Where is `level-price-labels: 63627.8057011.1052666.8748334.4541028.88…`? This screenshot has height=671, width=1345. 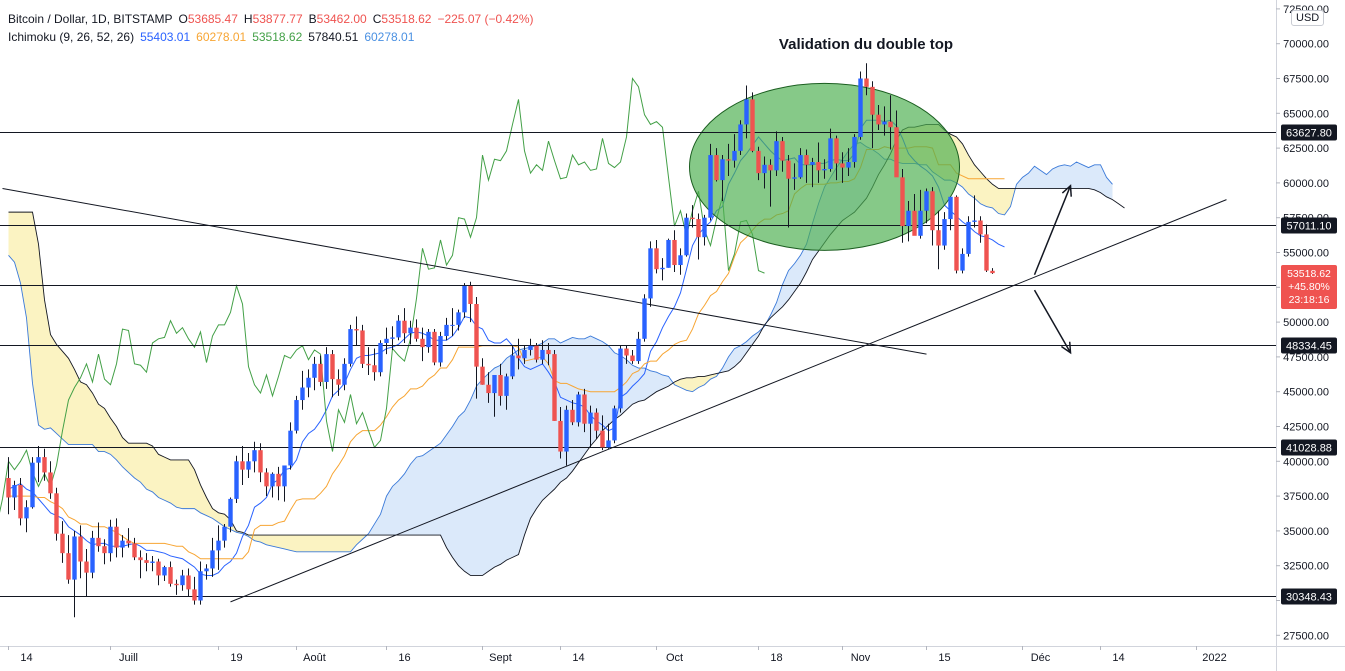 level-price-labels: 63627.8057011.1052666.8748334.4541028.88… is located at coordinates (1309, 364).